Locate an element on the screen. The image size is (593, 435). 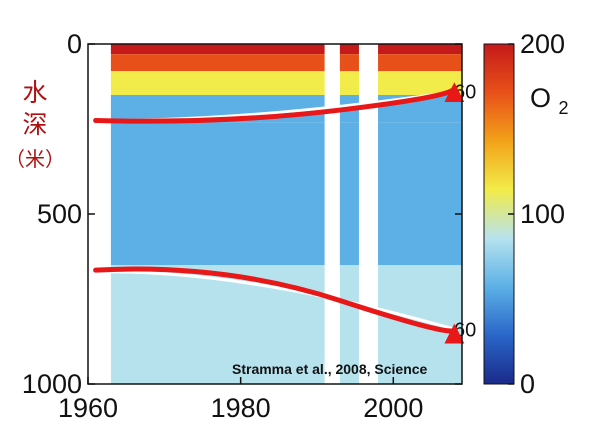
colorbar-tick-label: 0 is located at coordinates (527, 384).